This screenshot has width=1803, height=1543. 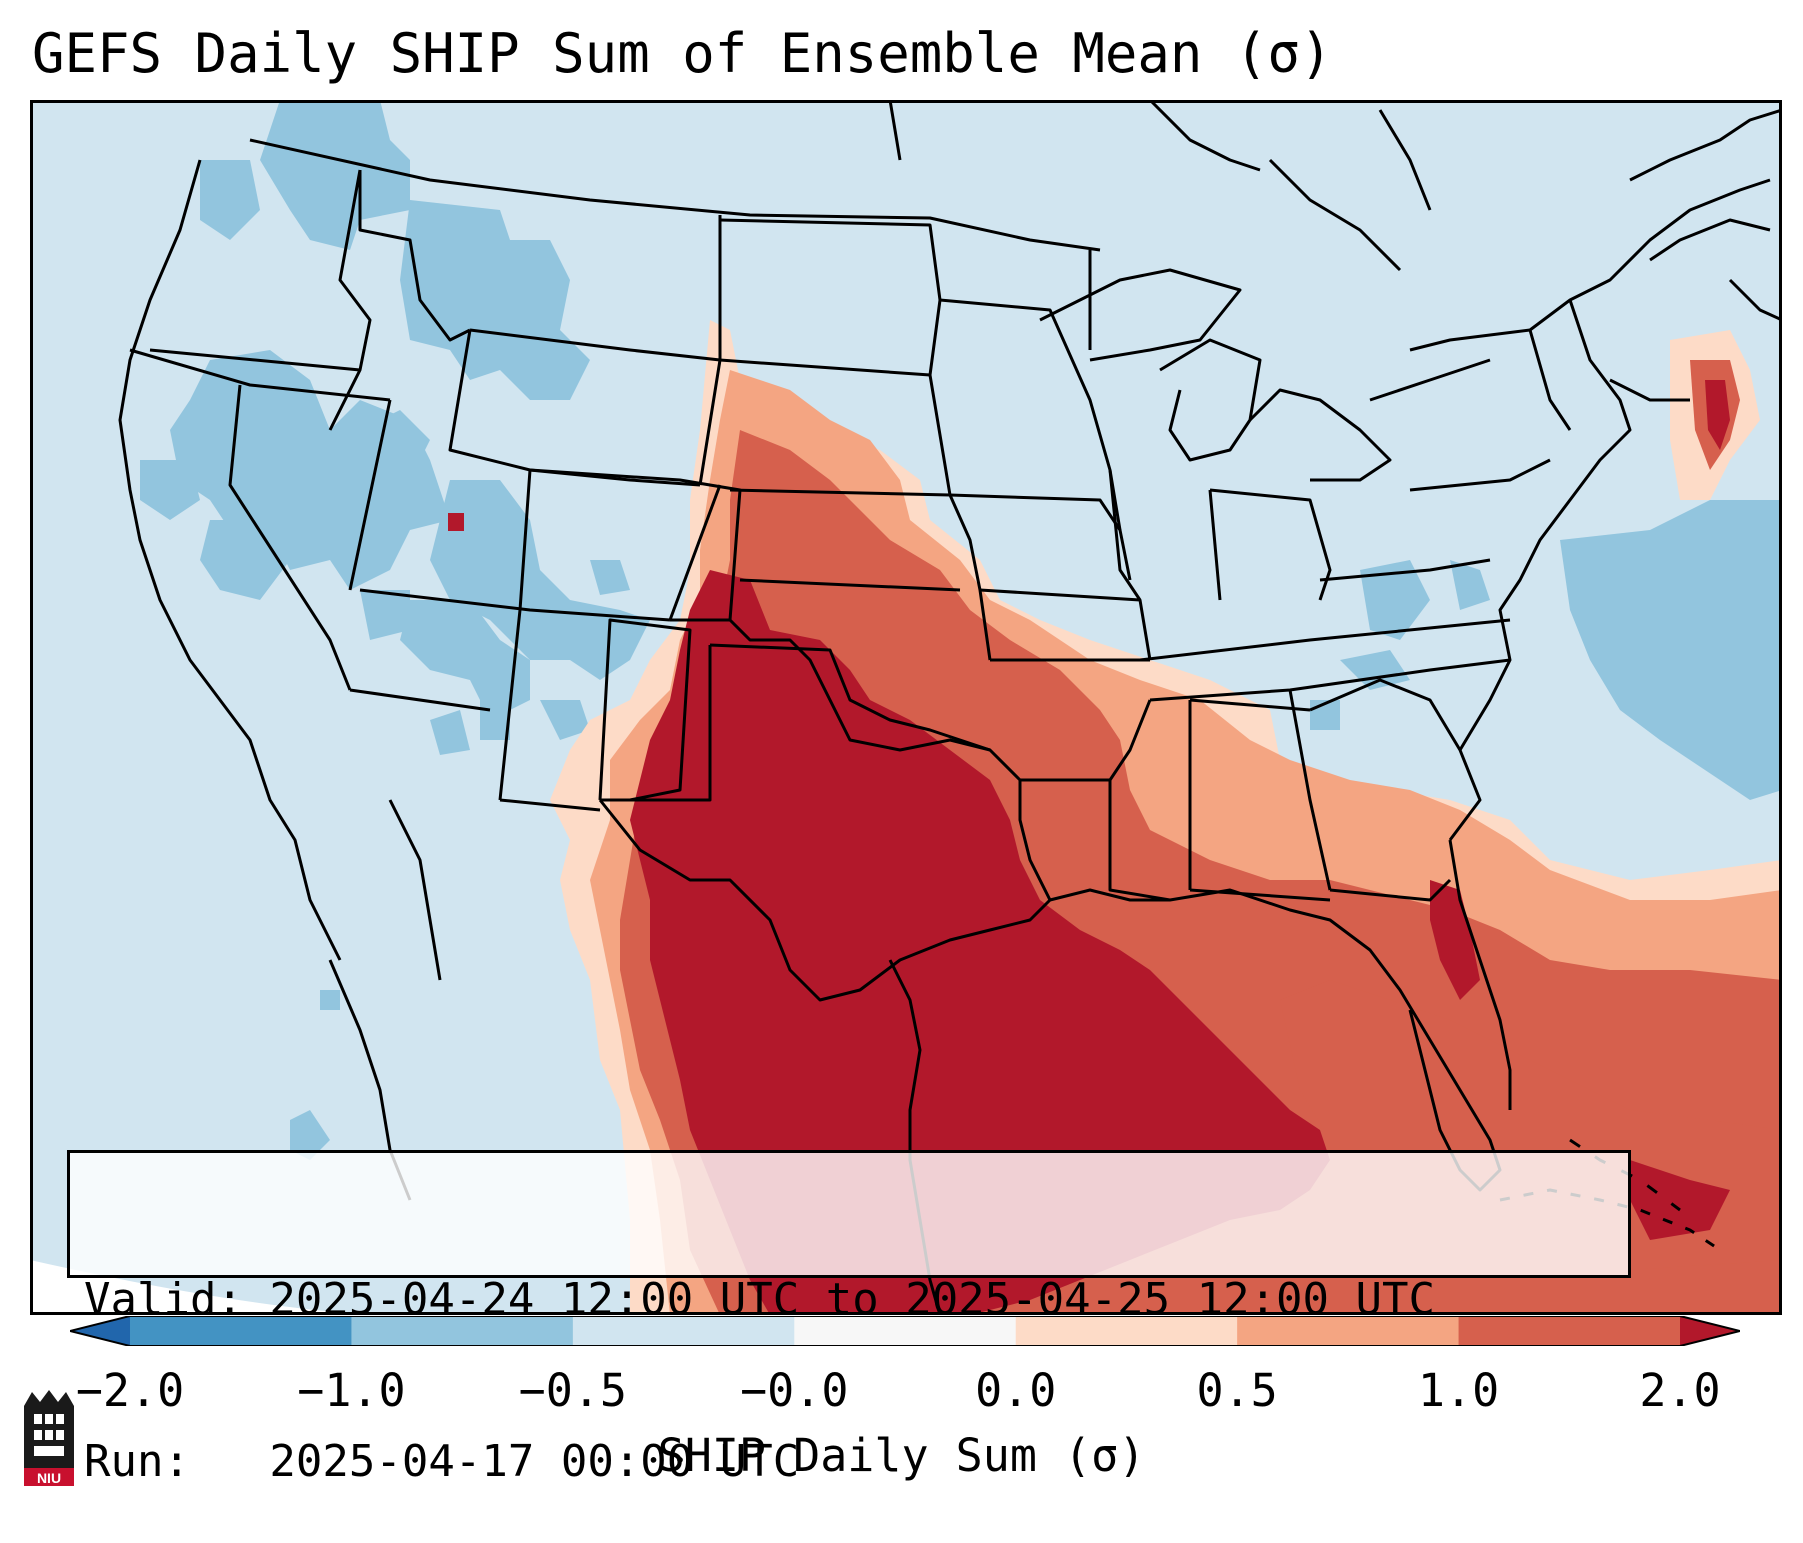 I want to click on positive-anomaly-field-florida, so click(x=1455, y=940).